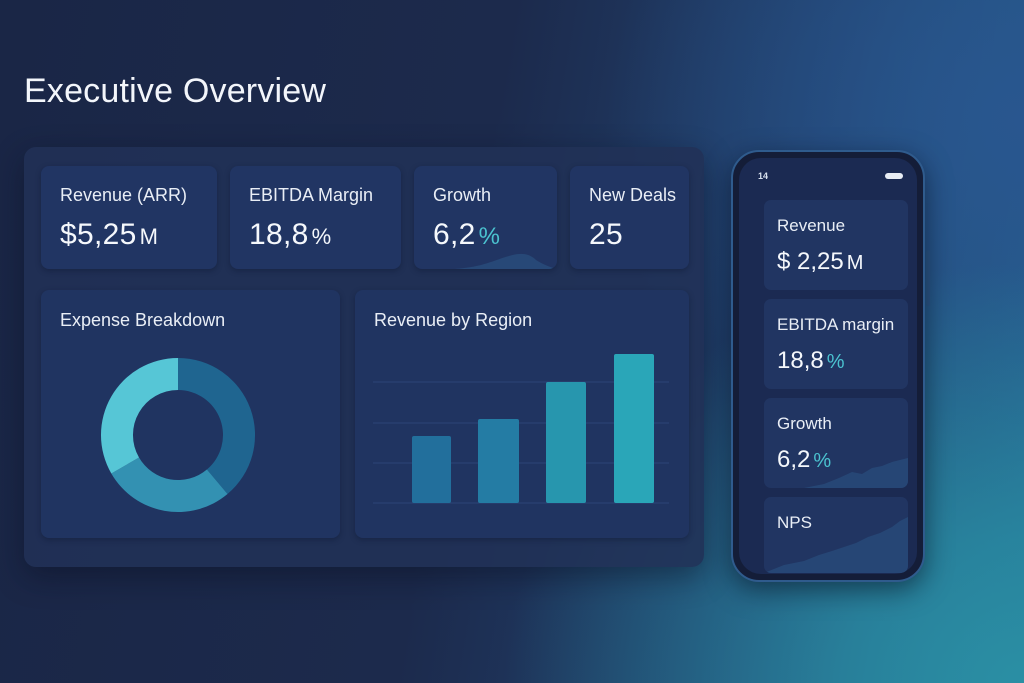  Describe the element at coordinates (794, 522) in the screenshot. I see `mobile-card-label: NPS` at that location.